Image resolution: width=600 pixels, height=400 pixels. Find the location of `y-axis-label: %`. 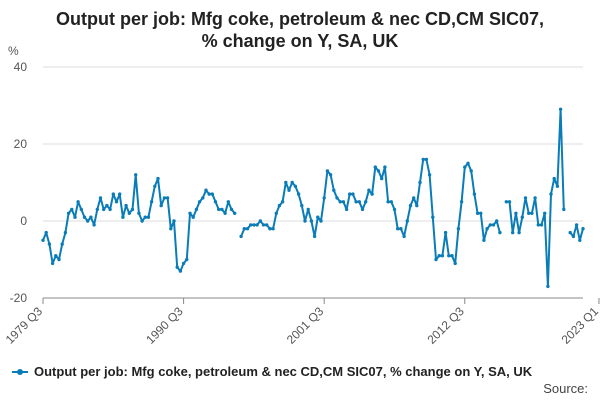

y-axis-label: % is located at coordinates (13, 51).